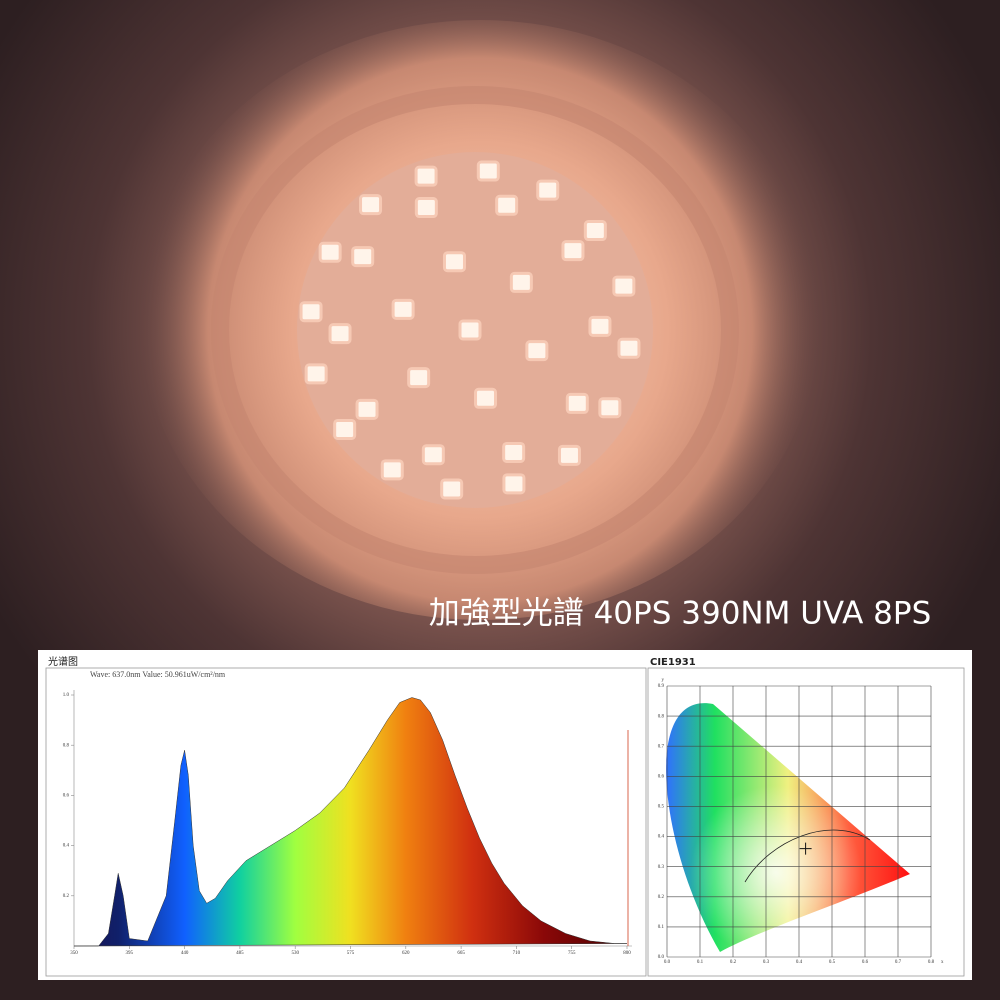 The width and height of the screenshot is (1000, 1004). I want to click on y-tick-label: 1.0, so click(66, 695).